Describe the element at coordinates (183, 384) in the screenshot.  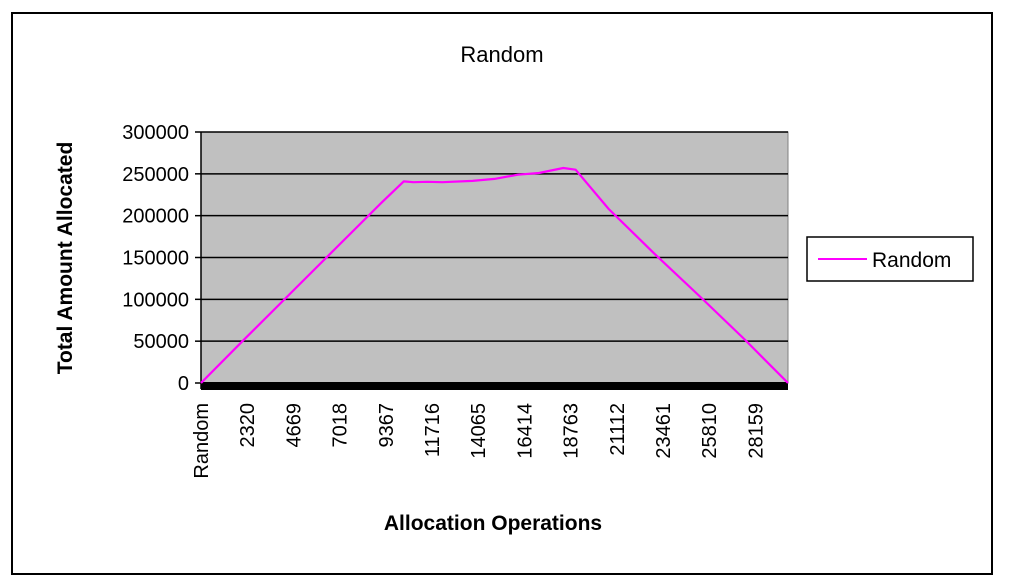
I see `y-tick-label: 0` at that location.